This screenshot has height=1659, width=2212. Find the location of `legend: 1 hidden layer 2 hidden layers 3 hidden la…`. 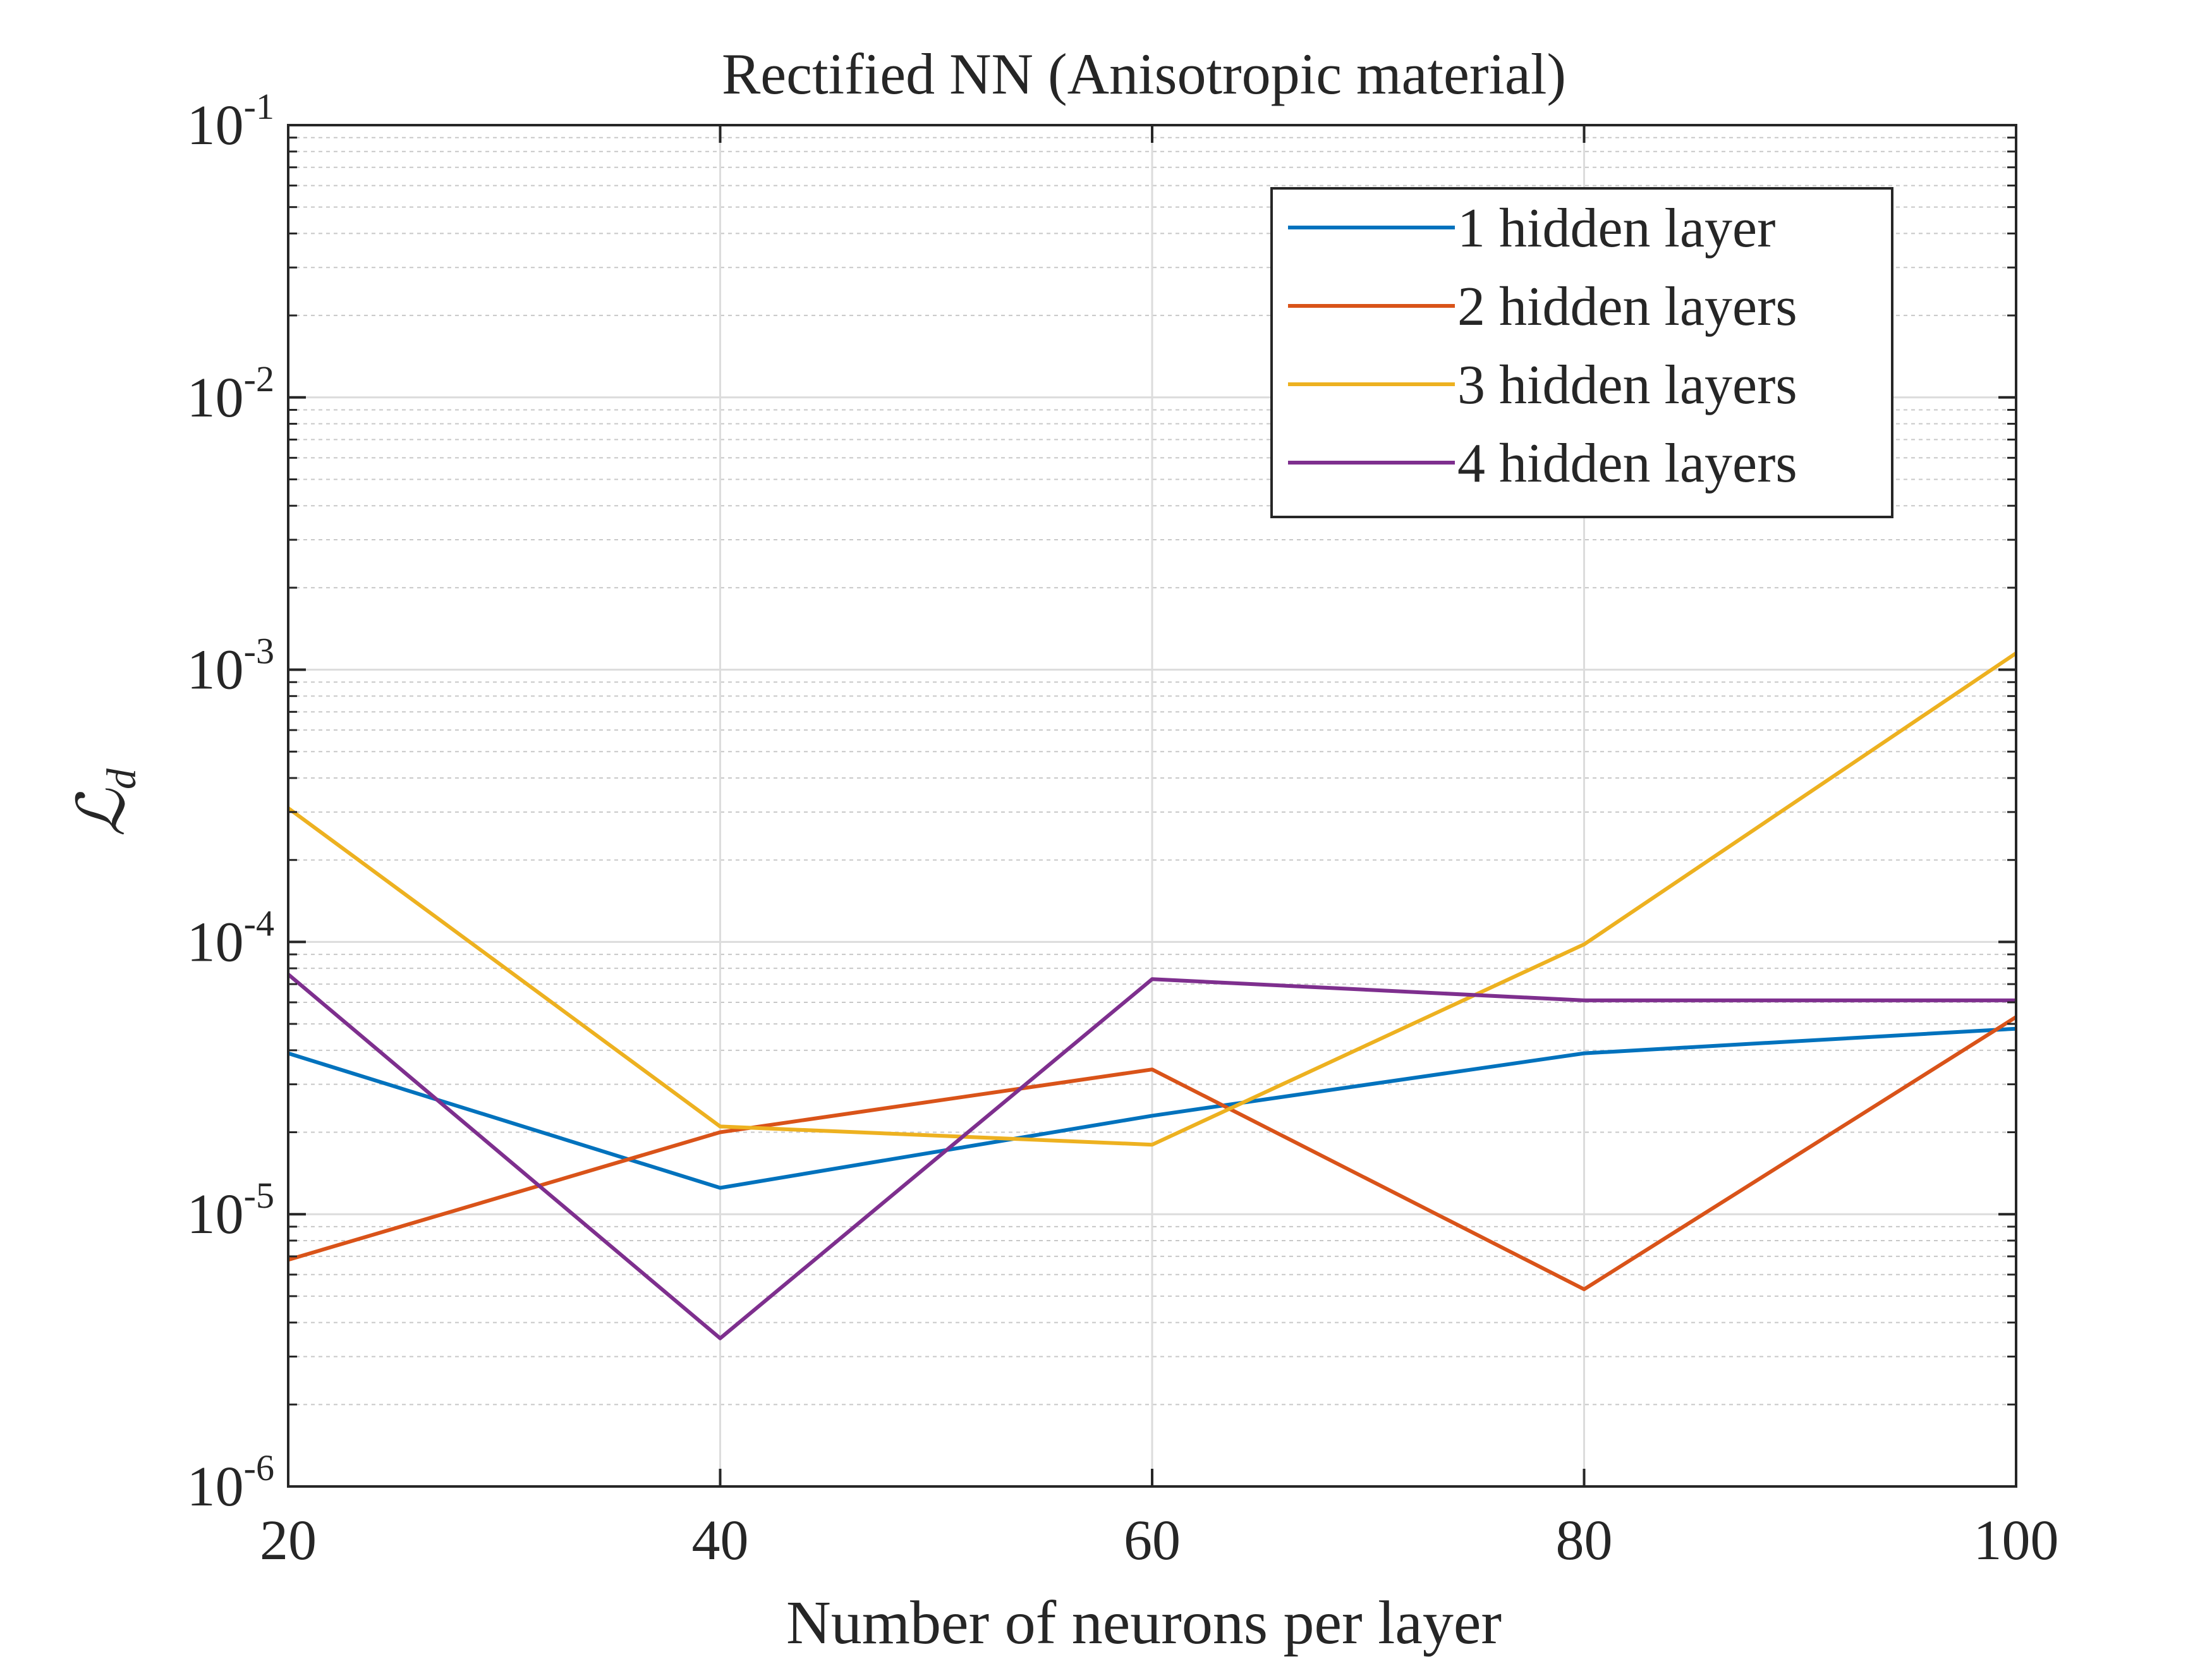

legend: 1 hidden layer 2 hidden layers 3 hidden la… is located at coordinates (1581, 352).